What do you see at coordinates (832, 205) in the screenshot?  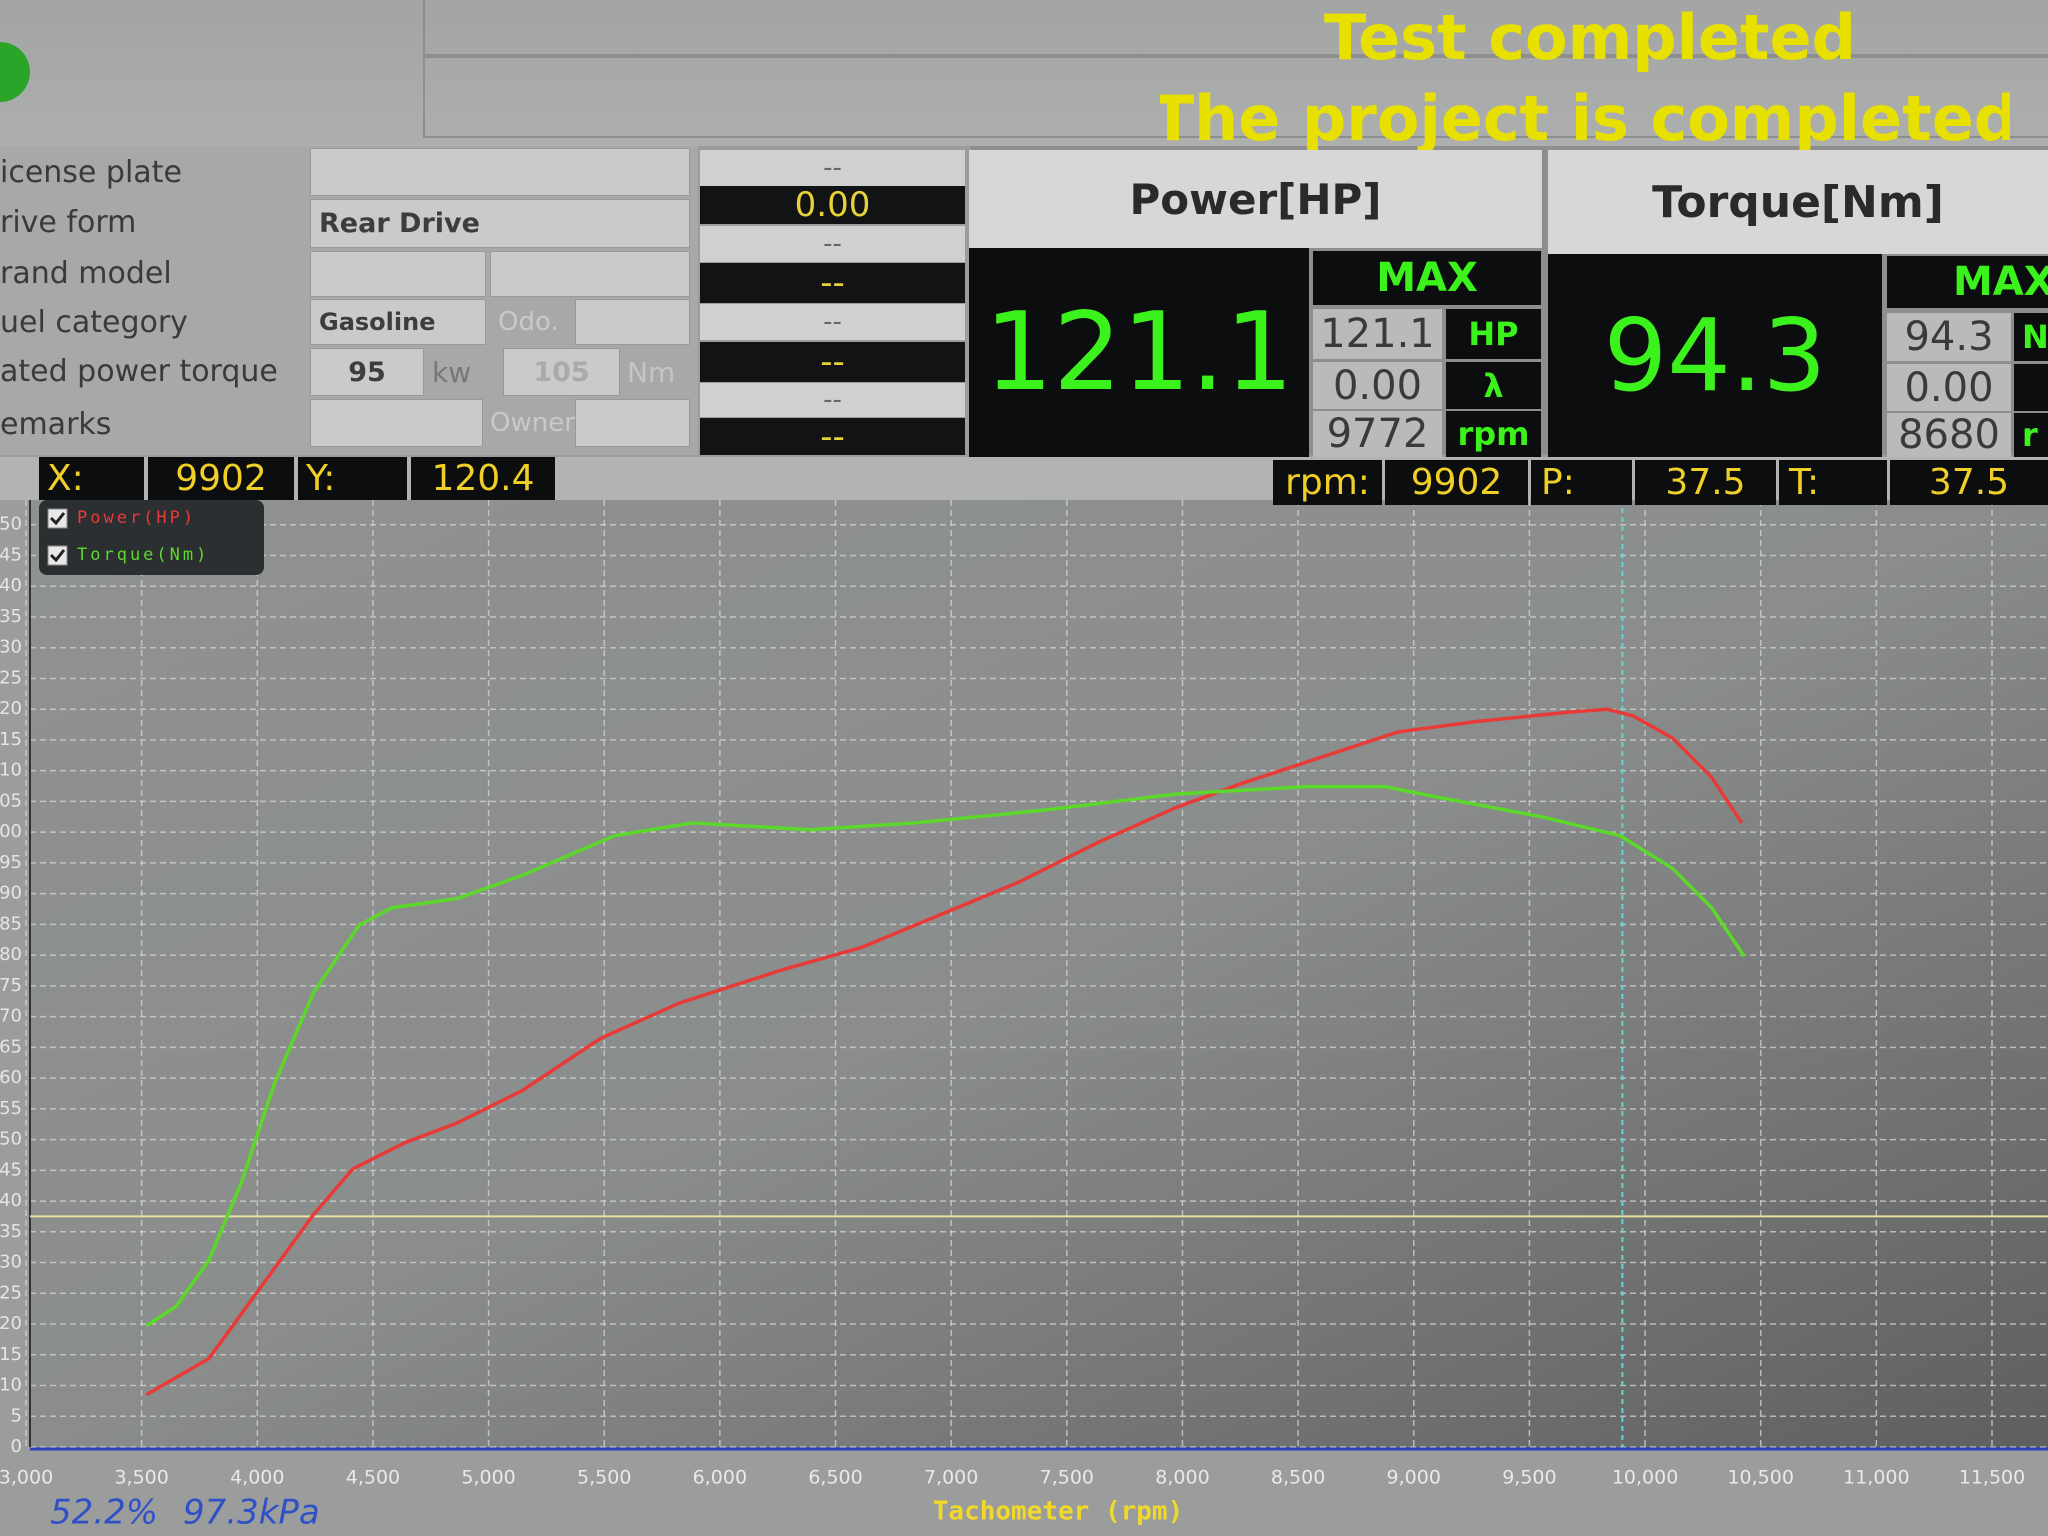 I see `readout: 0.00` at bounding box center [832, 205].